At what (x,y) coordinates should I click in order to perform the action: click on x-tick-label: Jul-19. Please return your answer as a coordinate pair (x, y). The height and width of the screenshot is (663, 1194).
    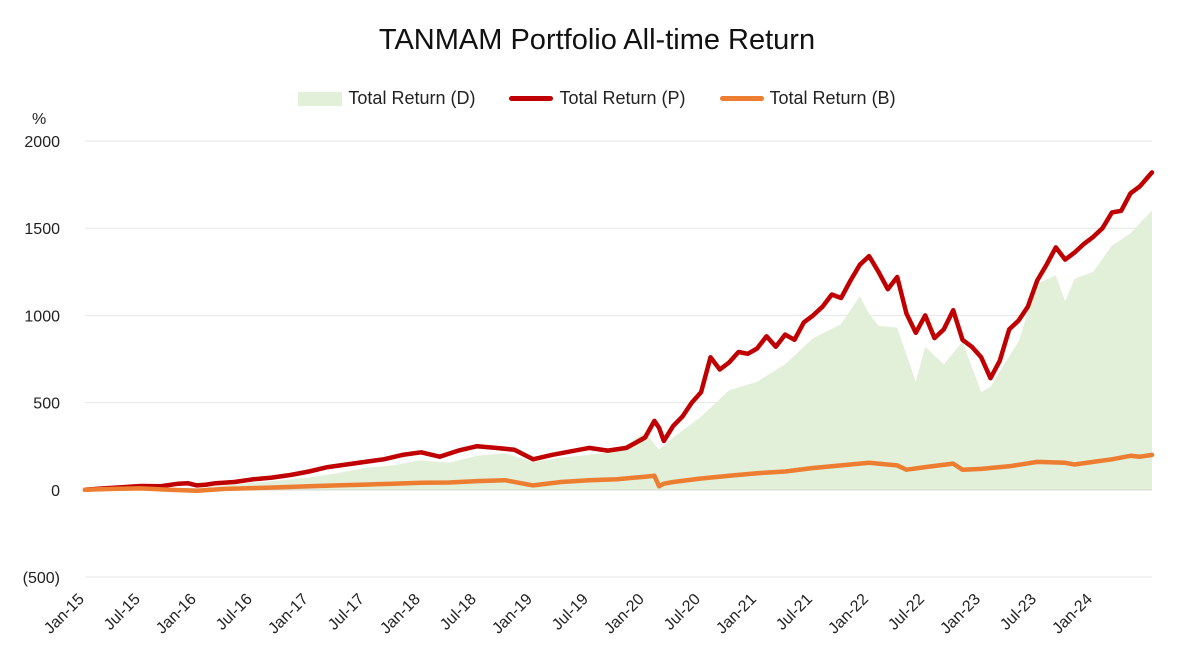
    Looking at the image, I should click on (570, 612).